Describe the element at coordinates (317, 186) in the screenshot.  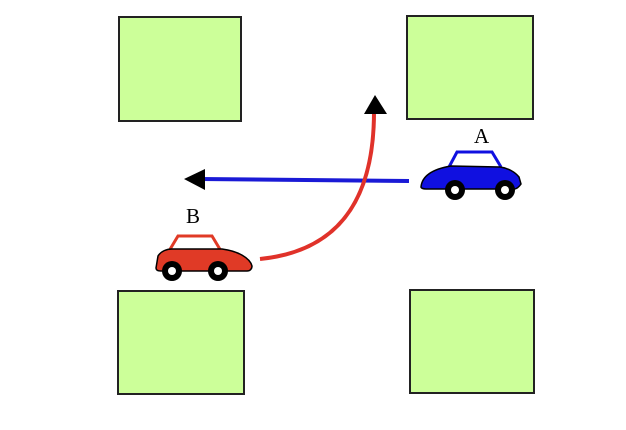
I see `car-b-path` at that location.